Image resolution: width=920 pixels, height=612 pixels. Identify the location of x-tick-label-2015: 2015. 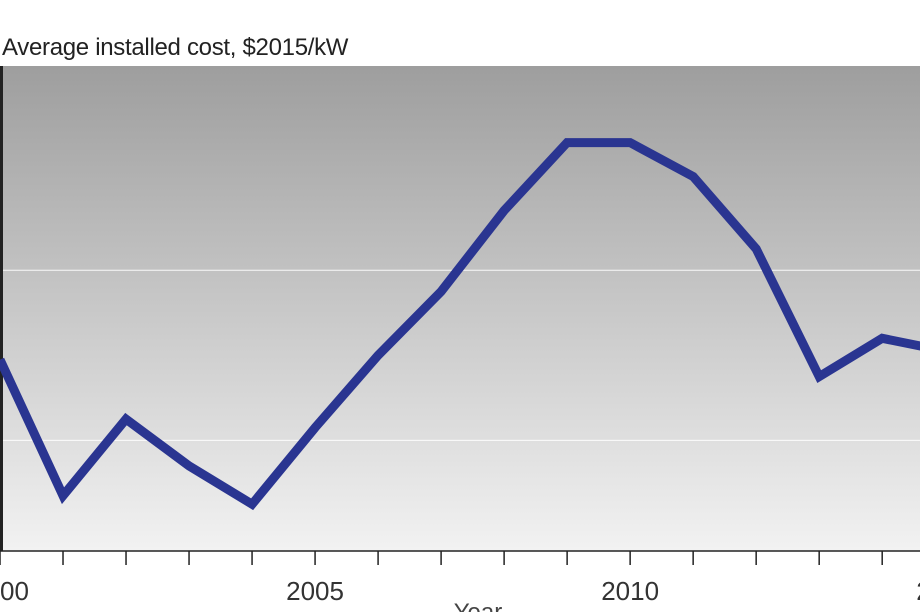
(918, 591).